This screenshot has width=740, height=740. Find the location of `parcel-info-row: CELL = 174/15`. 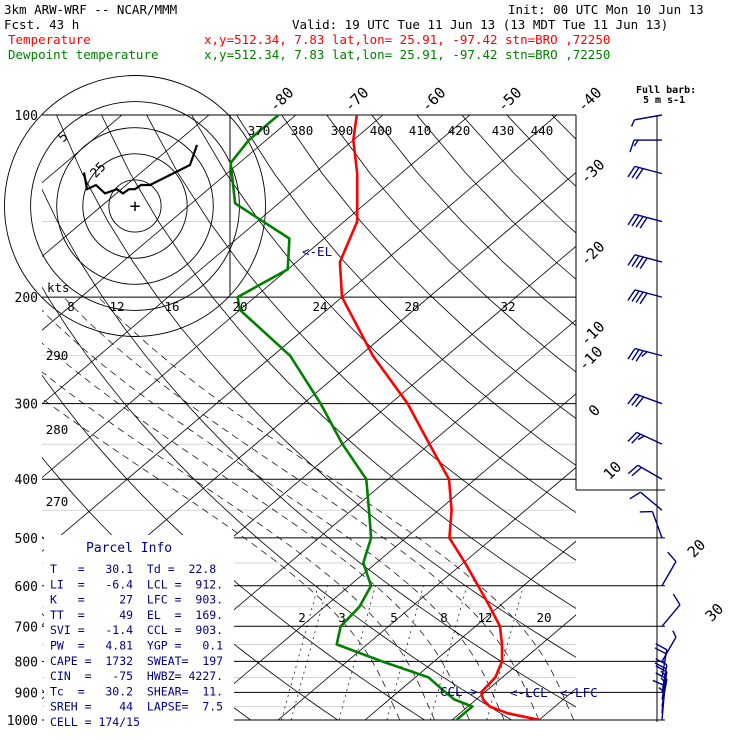

parcel-info-row: CELL = 174/15 is located at coordinates (95, 722).